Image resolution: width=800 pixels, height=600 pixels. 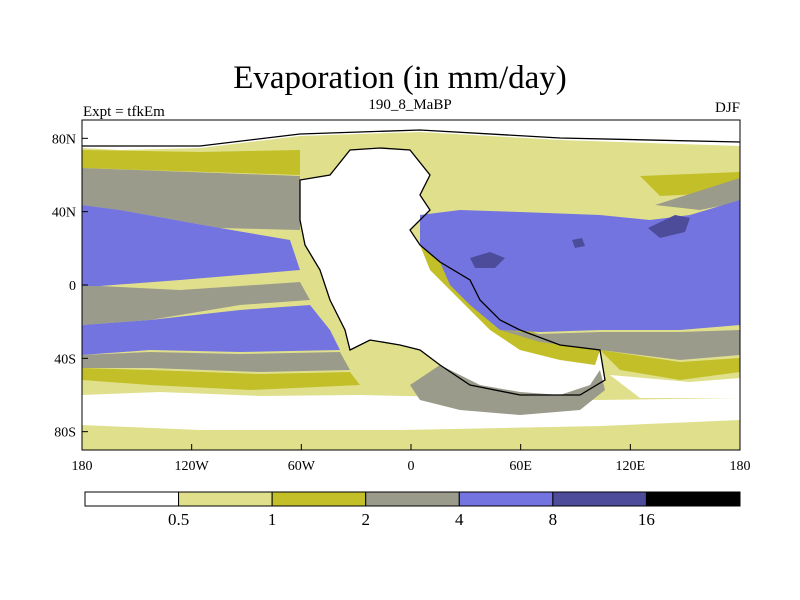 I want to click on colorbar: 0.5 1 2 4 8 16, so click(x=412, y=510).